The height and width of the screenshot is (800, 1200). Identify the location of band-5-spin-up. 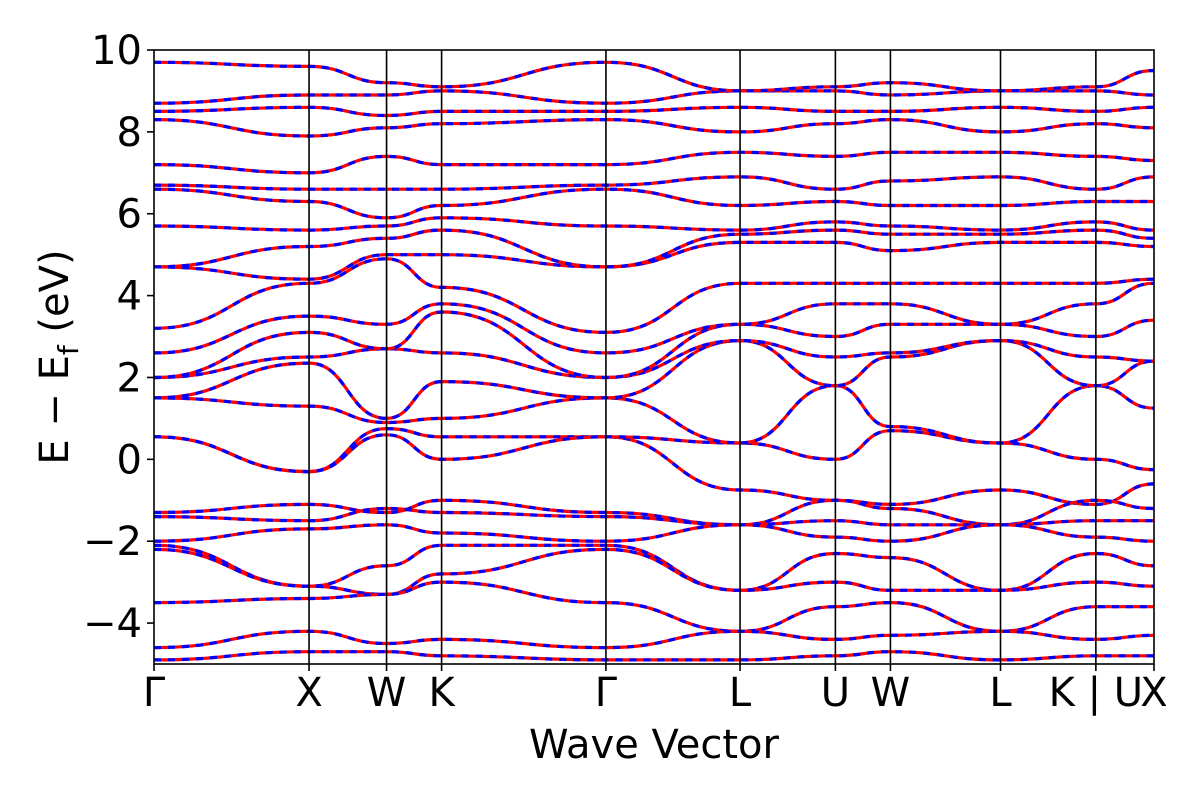
(654, 359).